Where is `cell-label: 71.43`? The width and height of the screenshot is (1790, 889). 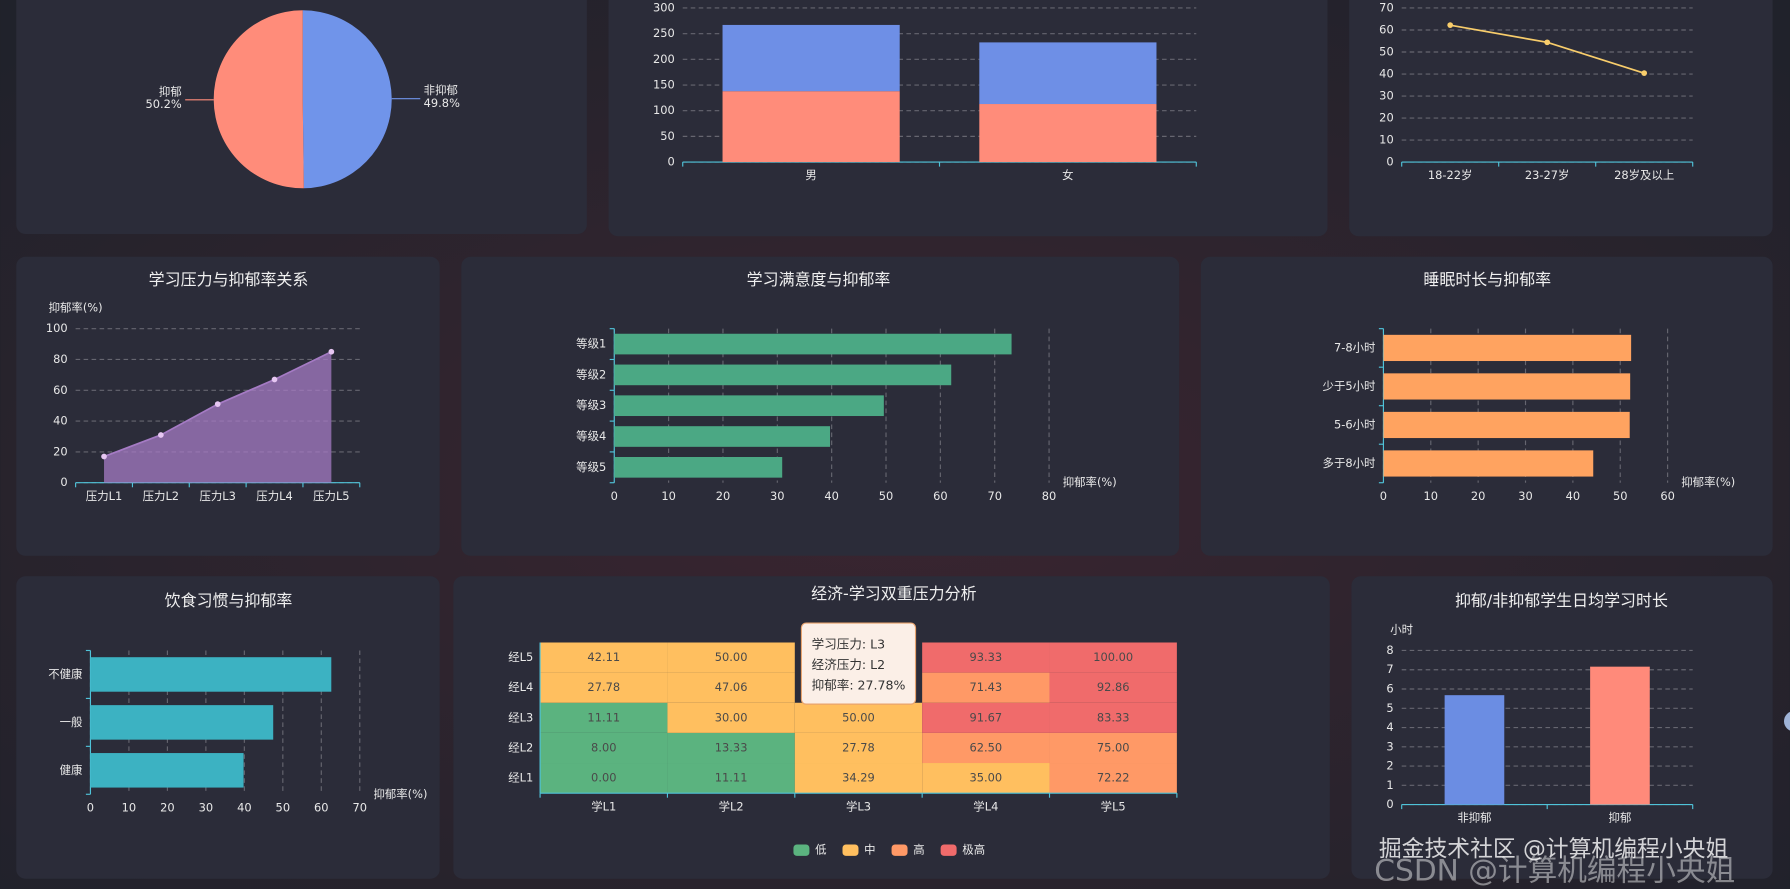 cell-label: 71.43 is located at coordinates (986, 687).